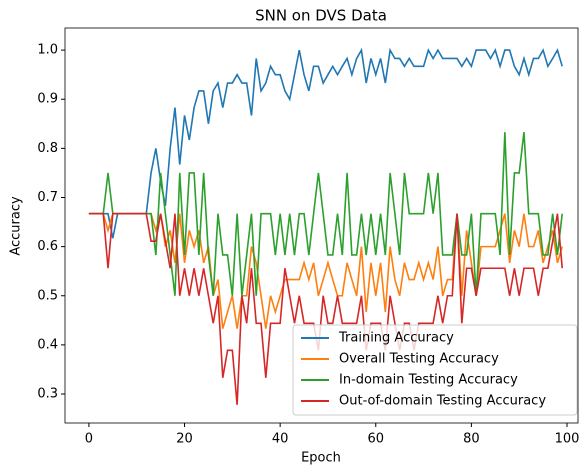 The height and width of the screenshot is (466, 579). What do you see at coordinates (47, 394) in the screenshot?
I see `y-tick-label: 0.3` at bounding box center [47, 394].